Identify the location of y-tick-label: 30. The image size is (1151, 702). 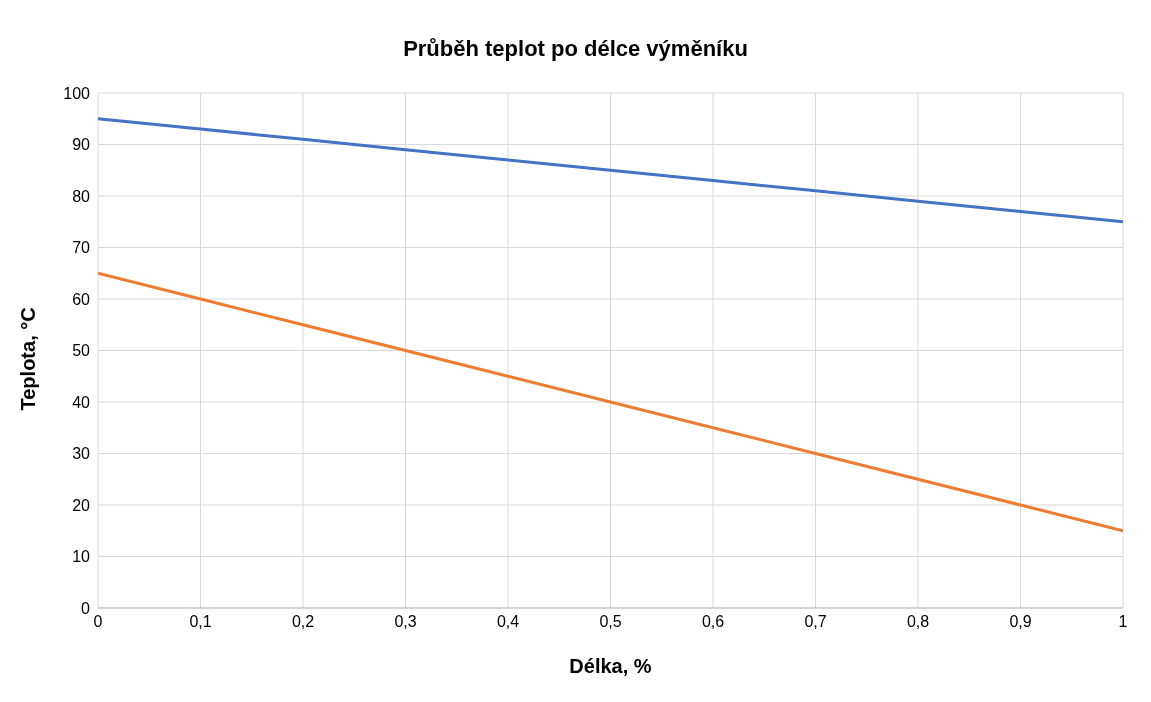
(81, 454).